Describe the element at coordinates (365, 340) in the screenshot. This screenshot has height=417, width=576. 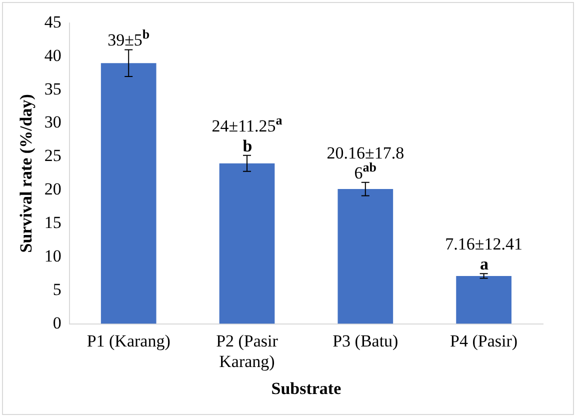
I see `x-tick-label: P3 (Batu)` at that location.